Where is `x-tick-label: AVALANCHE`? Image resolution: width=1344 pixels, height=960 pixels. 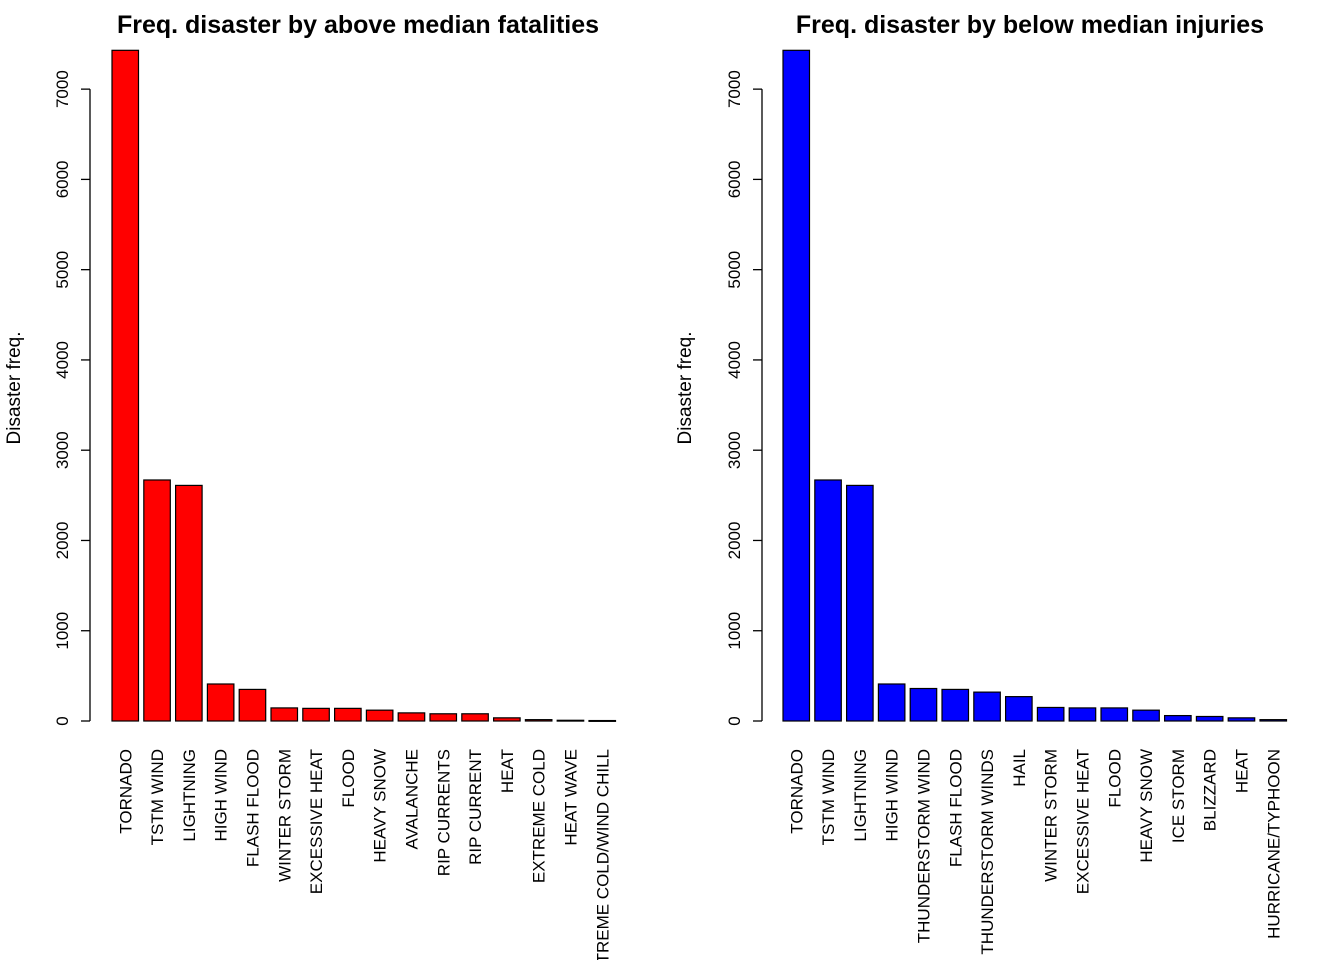 x-tick-label: AVALANCHE is located at coordinates (411, 799).